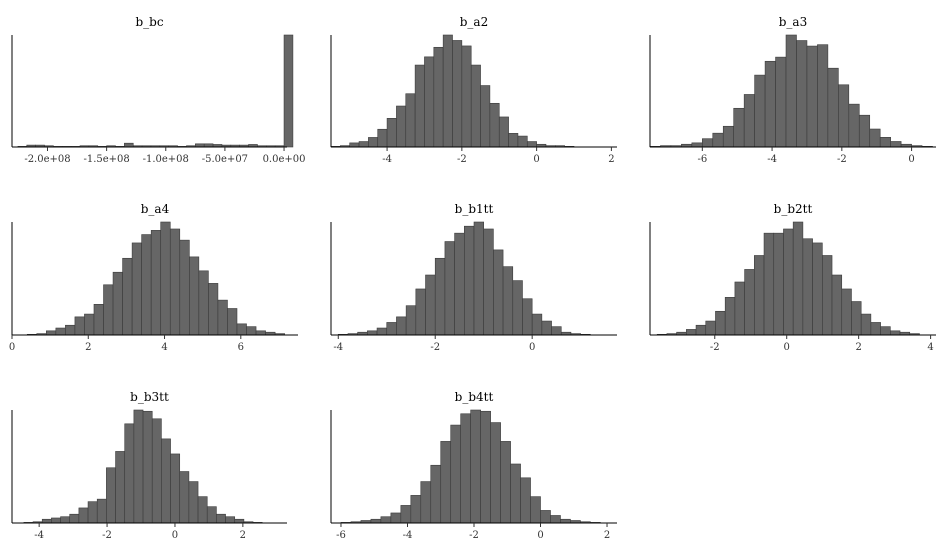  What do you see at coordinates (474, 209) in the screenshot?
I see `panel-title: b_b1tt` at bounding box center [474, 209].